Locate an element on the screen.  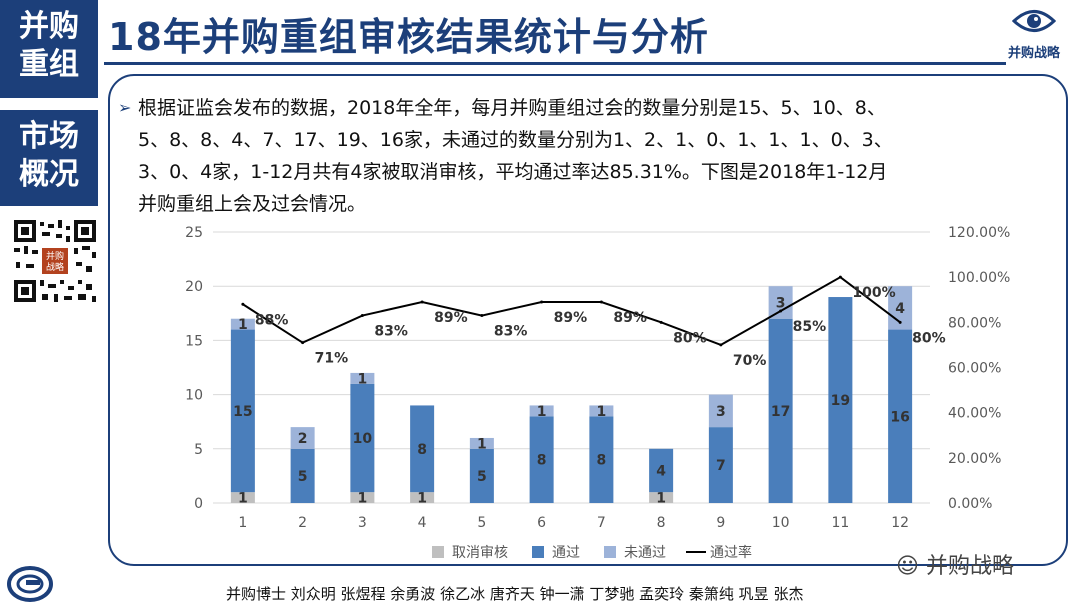
section-tag-line-1: 并购 is located at coordinates (49, 26).